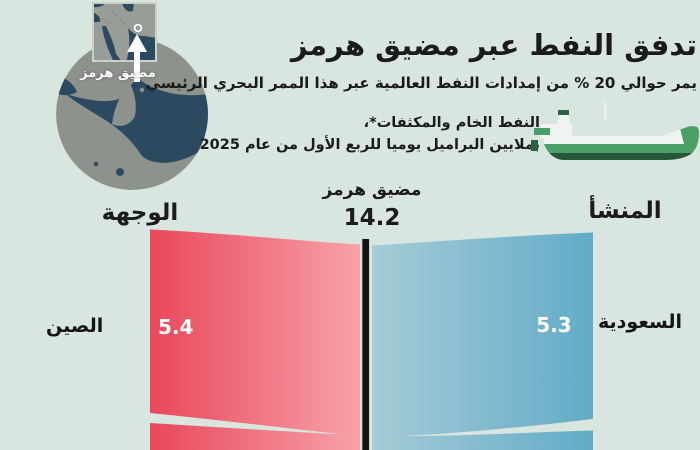 This screenshot has width=700, height=450. What do you see at coordinates (246, 424) in the screenshot?
I see `destination-flow-separator` at bounding box center [246, 424].